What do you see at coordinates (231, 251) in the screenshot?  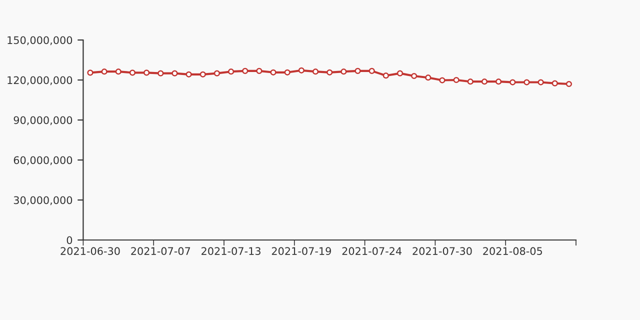 I see `x-tick-label: 2021-07-13` at bounding box center [231, 251].